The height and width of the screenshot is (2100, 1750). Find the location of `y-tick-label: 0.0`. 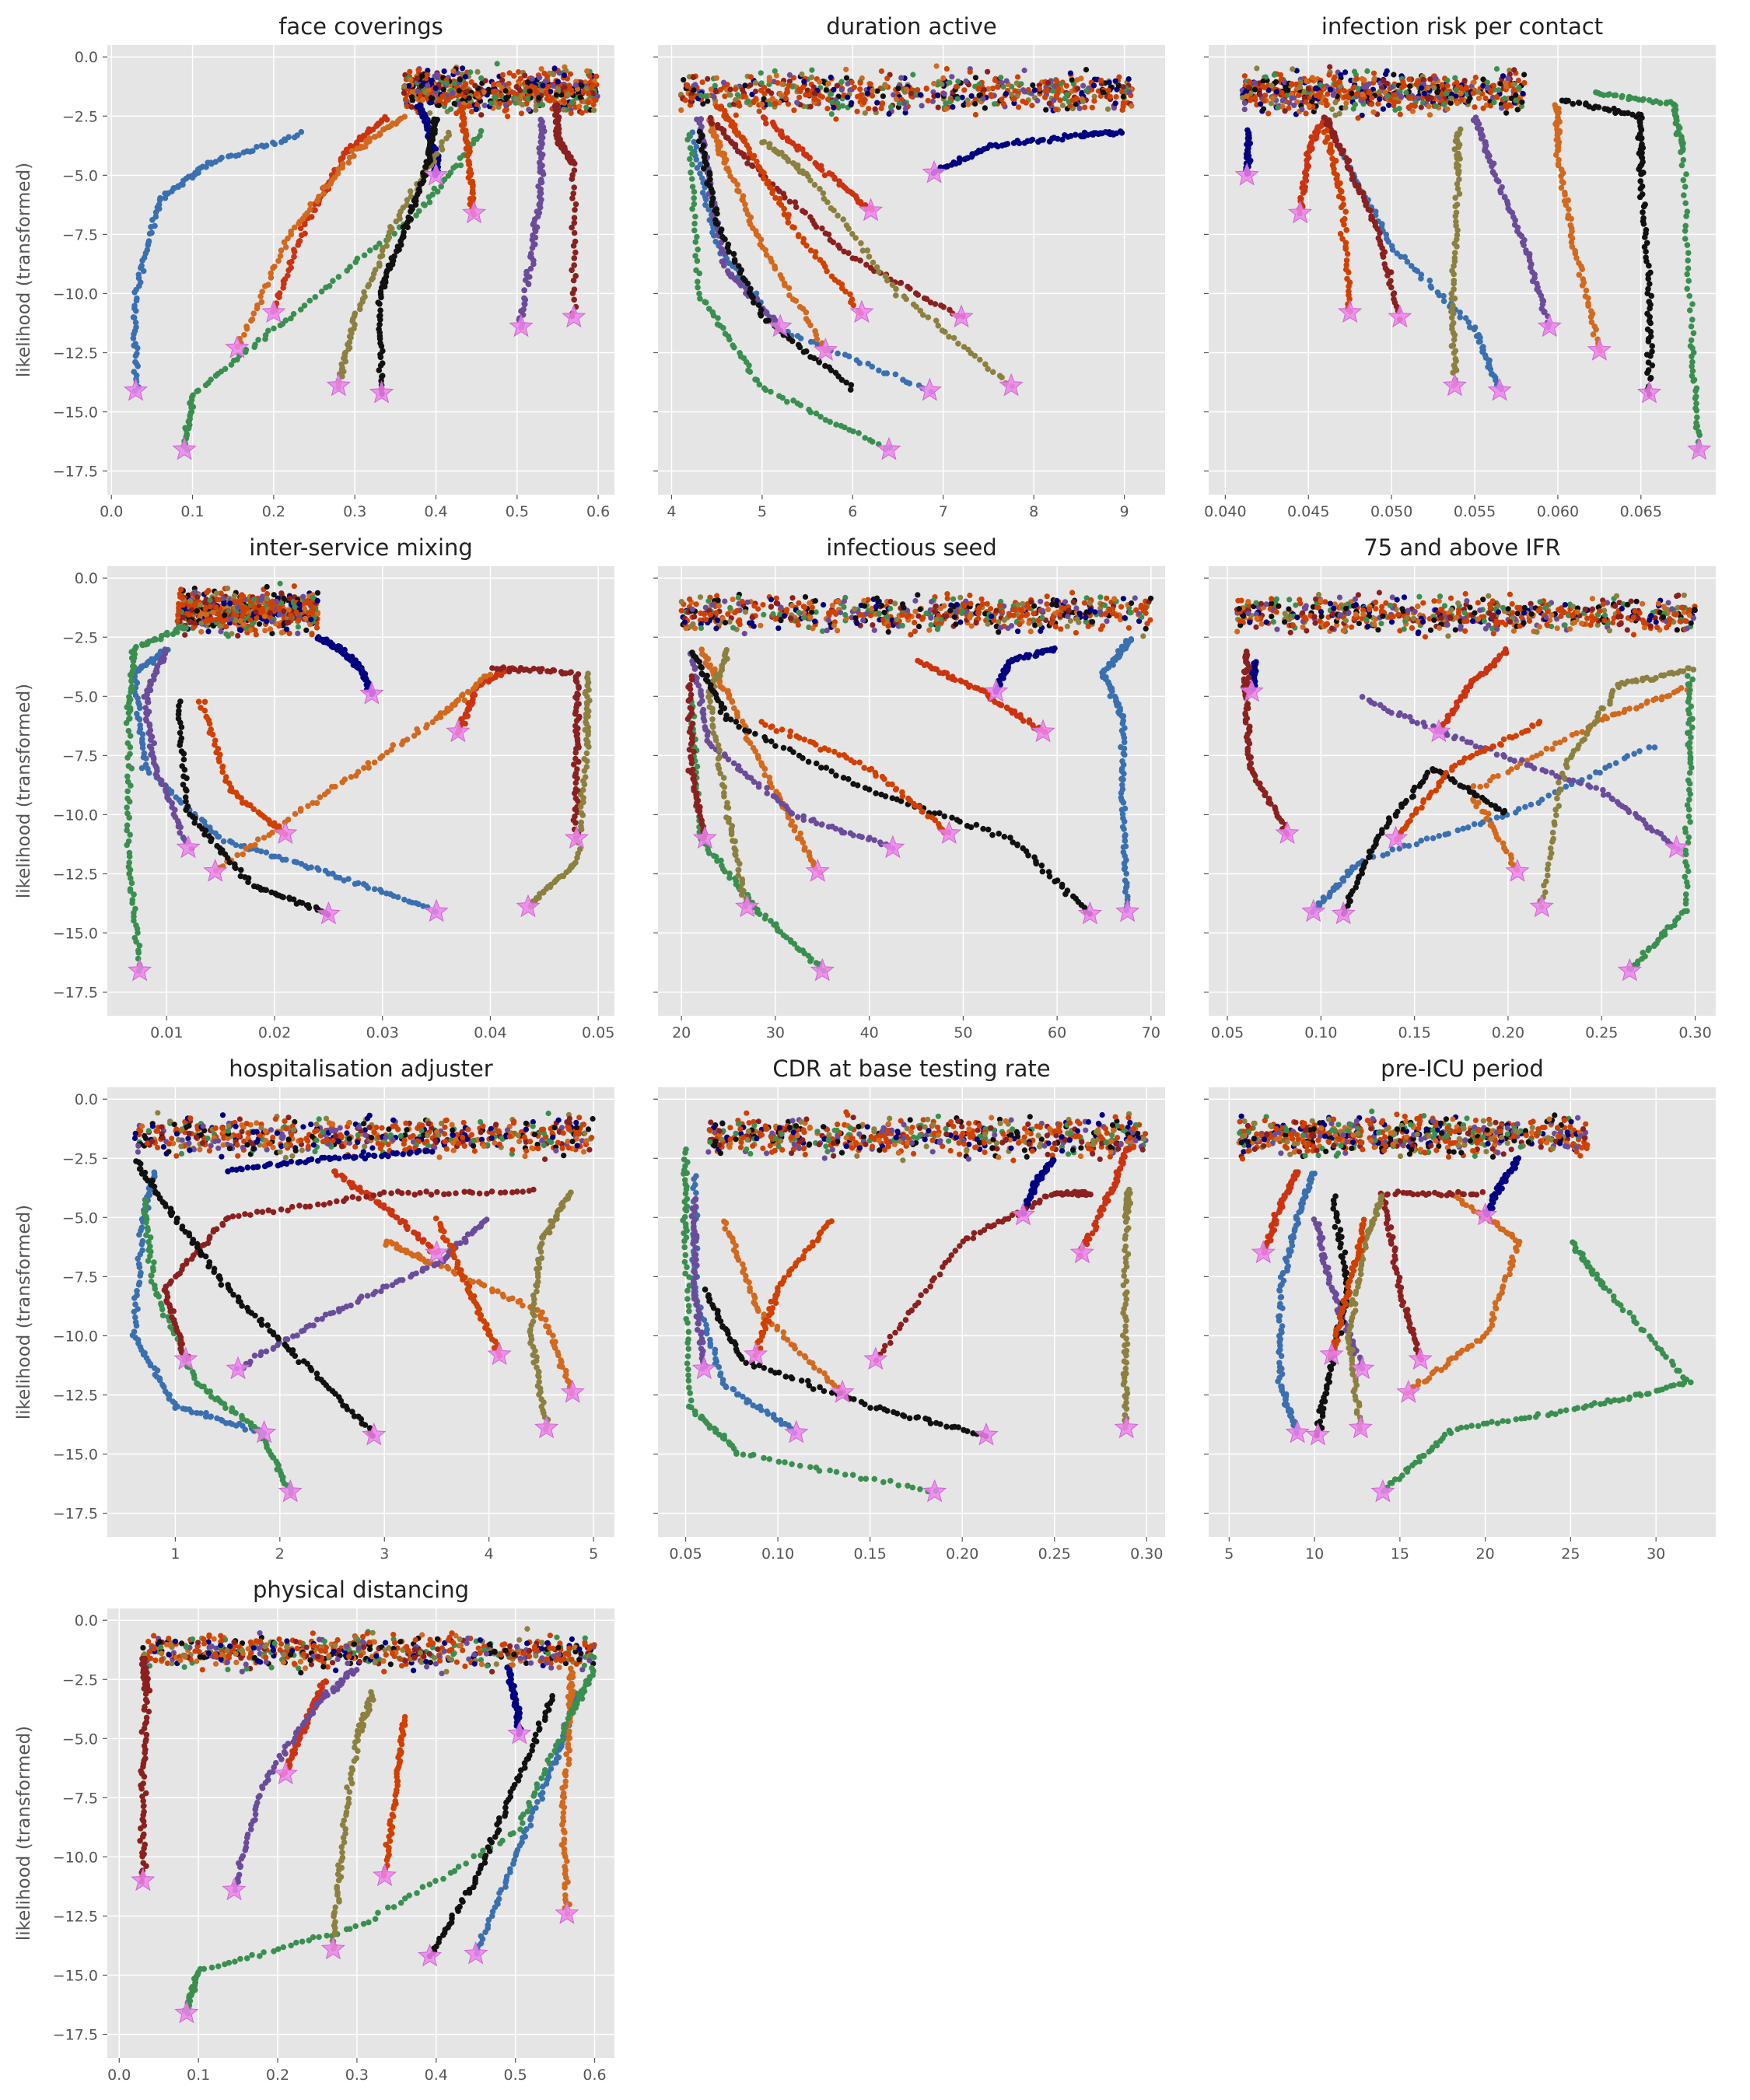

y-tick-label: 0.0 is located at coordinates (87, 57).